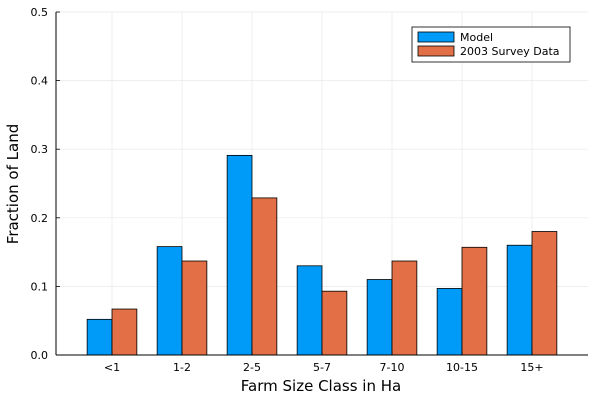 This screenshot has height=400, width=600. Describe the element at coordinates (40, 218) in the screenshot. I see `y-tick-label: 0.2` at that location.